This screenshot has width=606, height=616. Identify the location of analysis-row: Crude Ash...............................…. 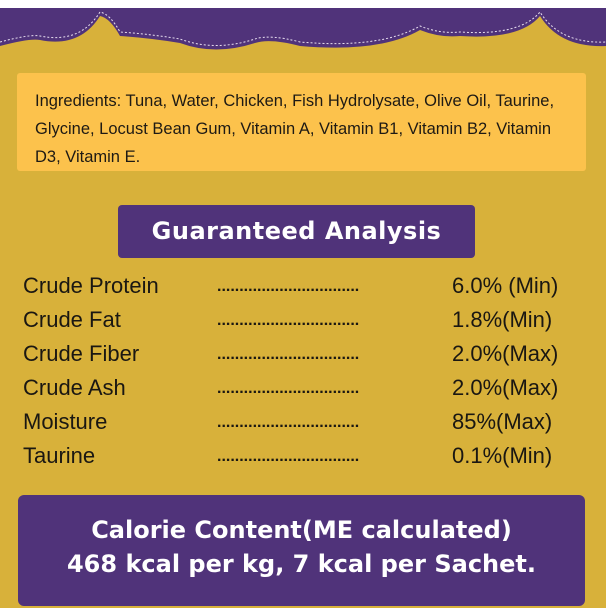
(303, 389).